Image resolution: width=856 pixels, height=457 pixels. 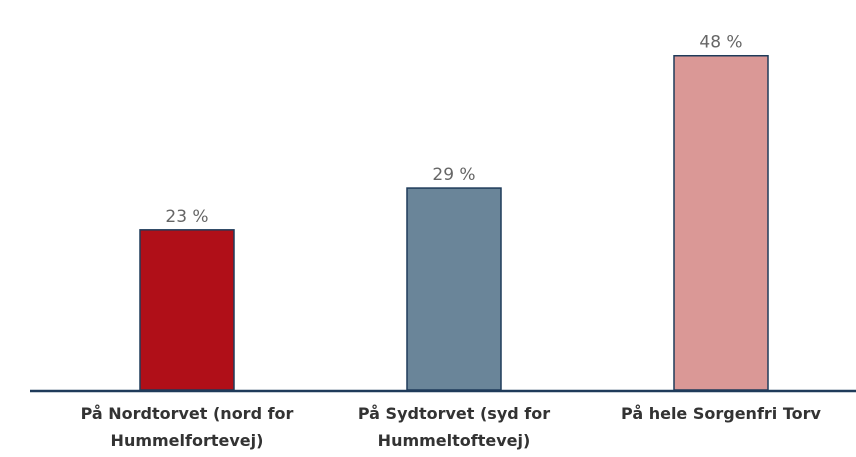 What do you see at coordinates (453, 175) in the screenshot?
I see `value-label: 29 %` at bounding box center [453, 175].